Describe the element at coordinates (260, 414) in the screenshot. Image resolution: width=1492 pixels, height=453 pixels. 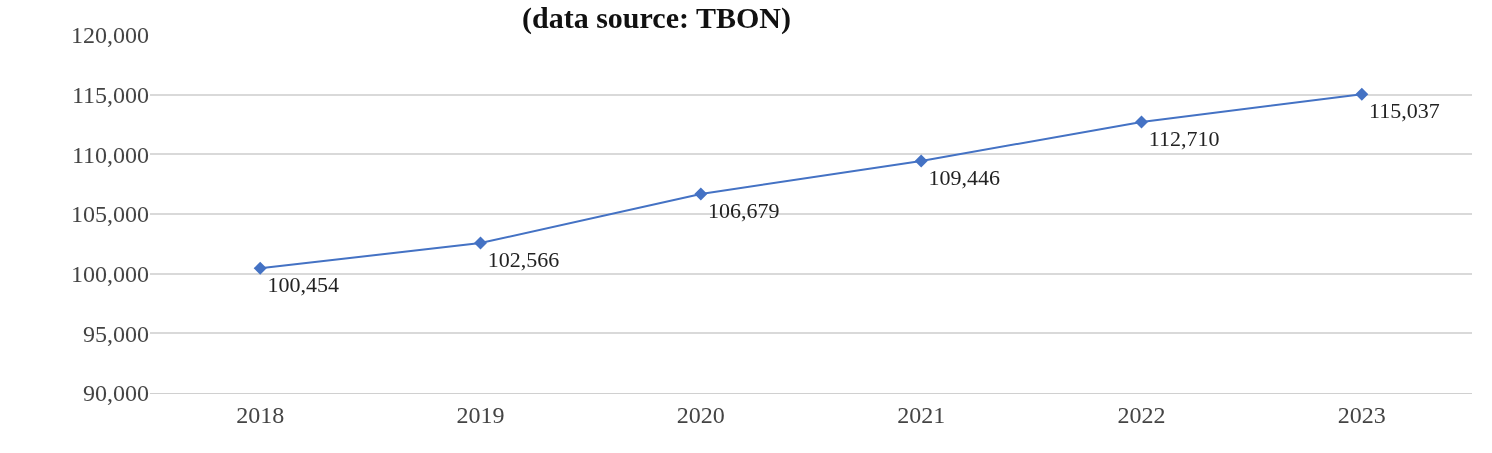
I see `x-tick-label: 2018` at that location.